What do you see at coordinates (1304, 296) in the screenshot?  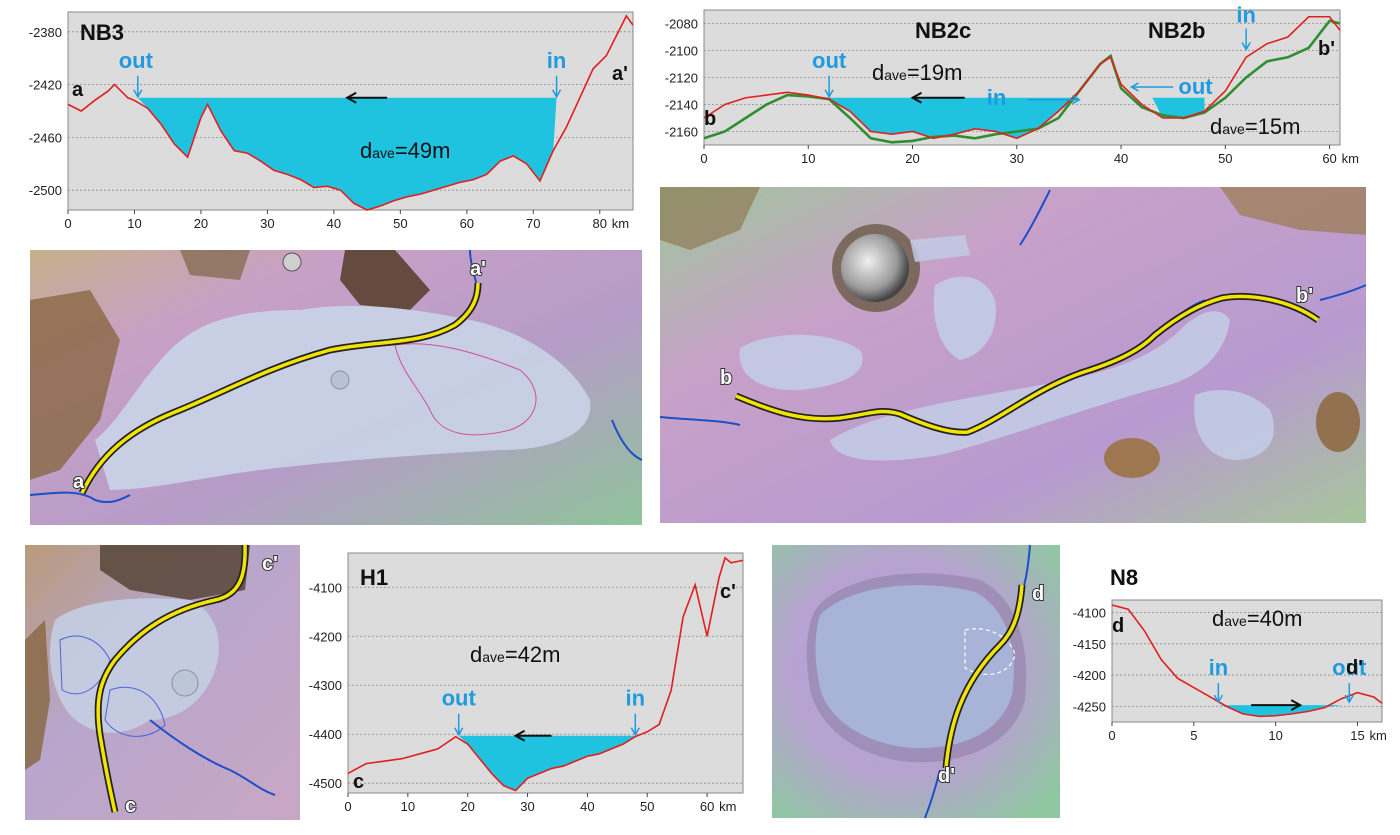 I see `map-b-end-label: b'` at bounding box center [1304, 296].